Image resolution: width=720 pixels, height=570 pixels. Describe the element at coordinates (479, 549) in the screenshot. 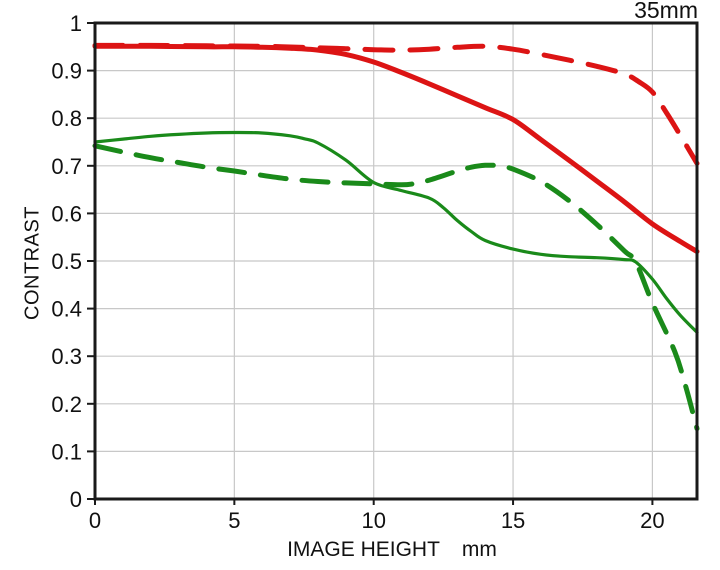

I see `x-axis-unit: mm` at that location.